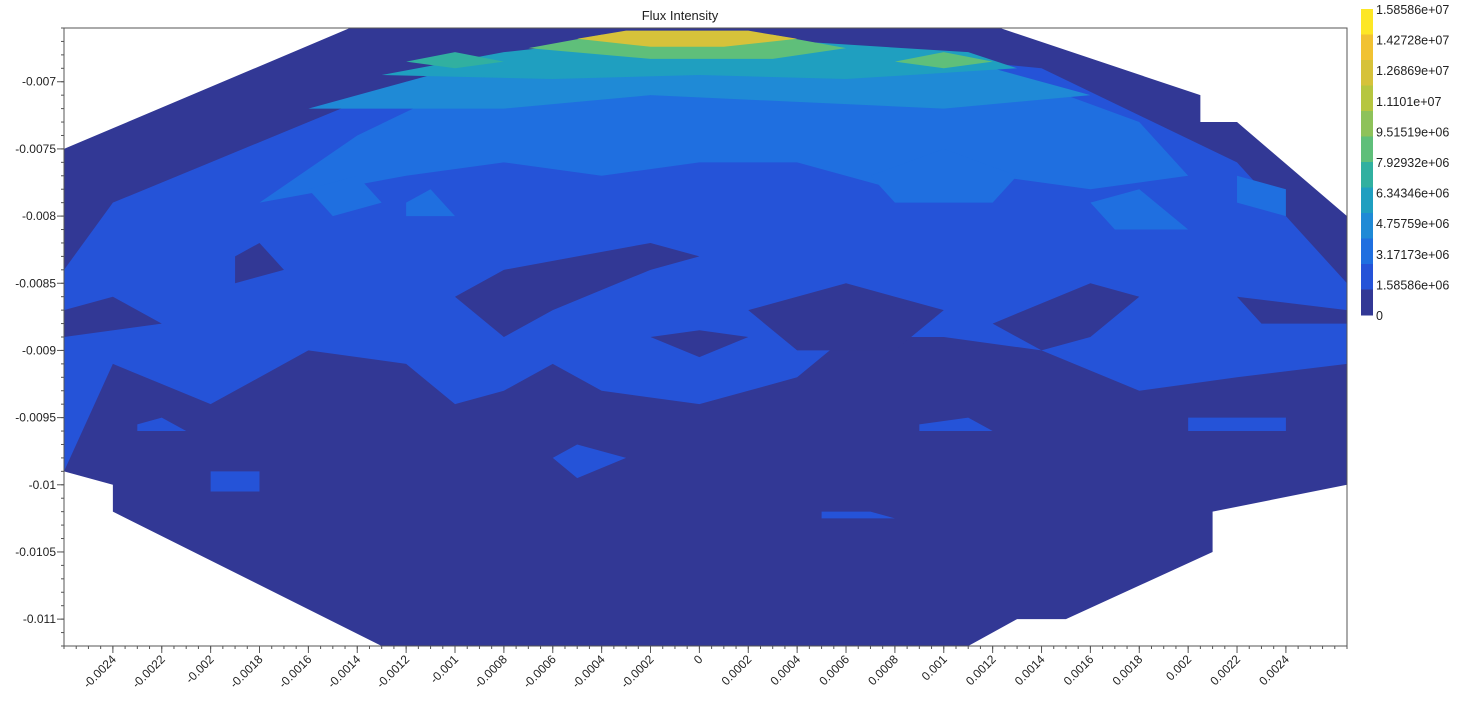  What do you see at coordinates (200, 669) in the screenshot?
I see `x-tick-label: -0.002` at bounding box center [200, 669].